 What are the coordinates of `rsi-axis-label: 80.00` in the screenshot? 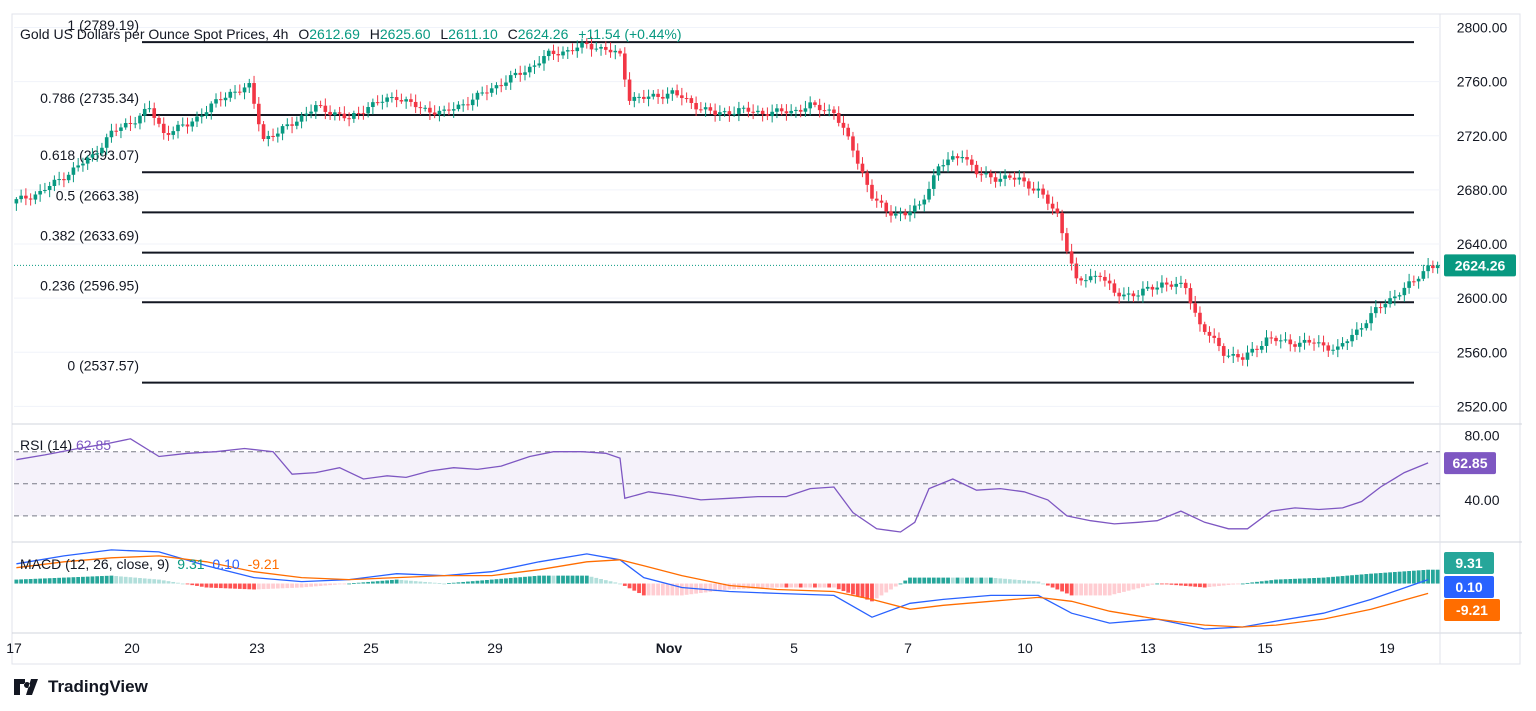 It's located at (1481, 436).